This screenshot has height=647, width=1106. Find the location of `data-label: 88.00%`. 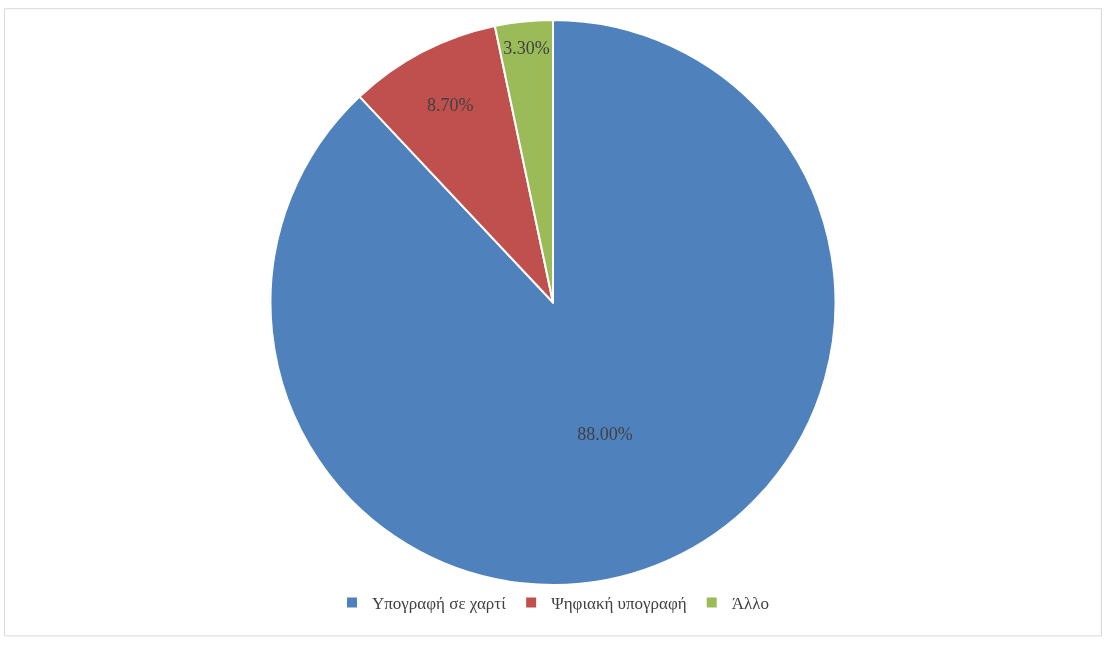

data-label: 88.00% is located at coordinates (605, 433).